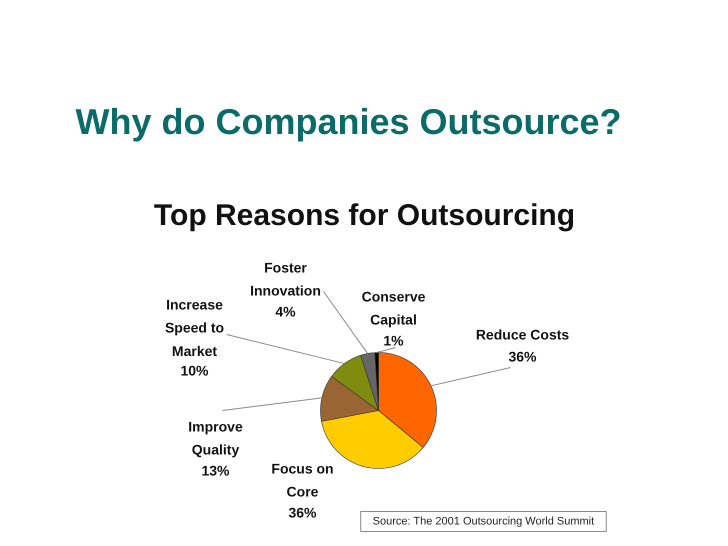 The image size is (728, 546). I want to click on slice-label: Focus on Core, so click(302, 480).